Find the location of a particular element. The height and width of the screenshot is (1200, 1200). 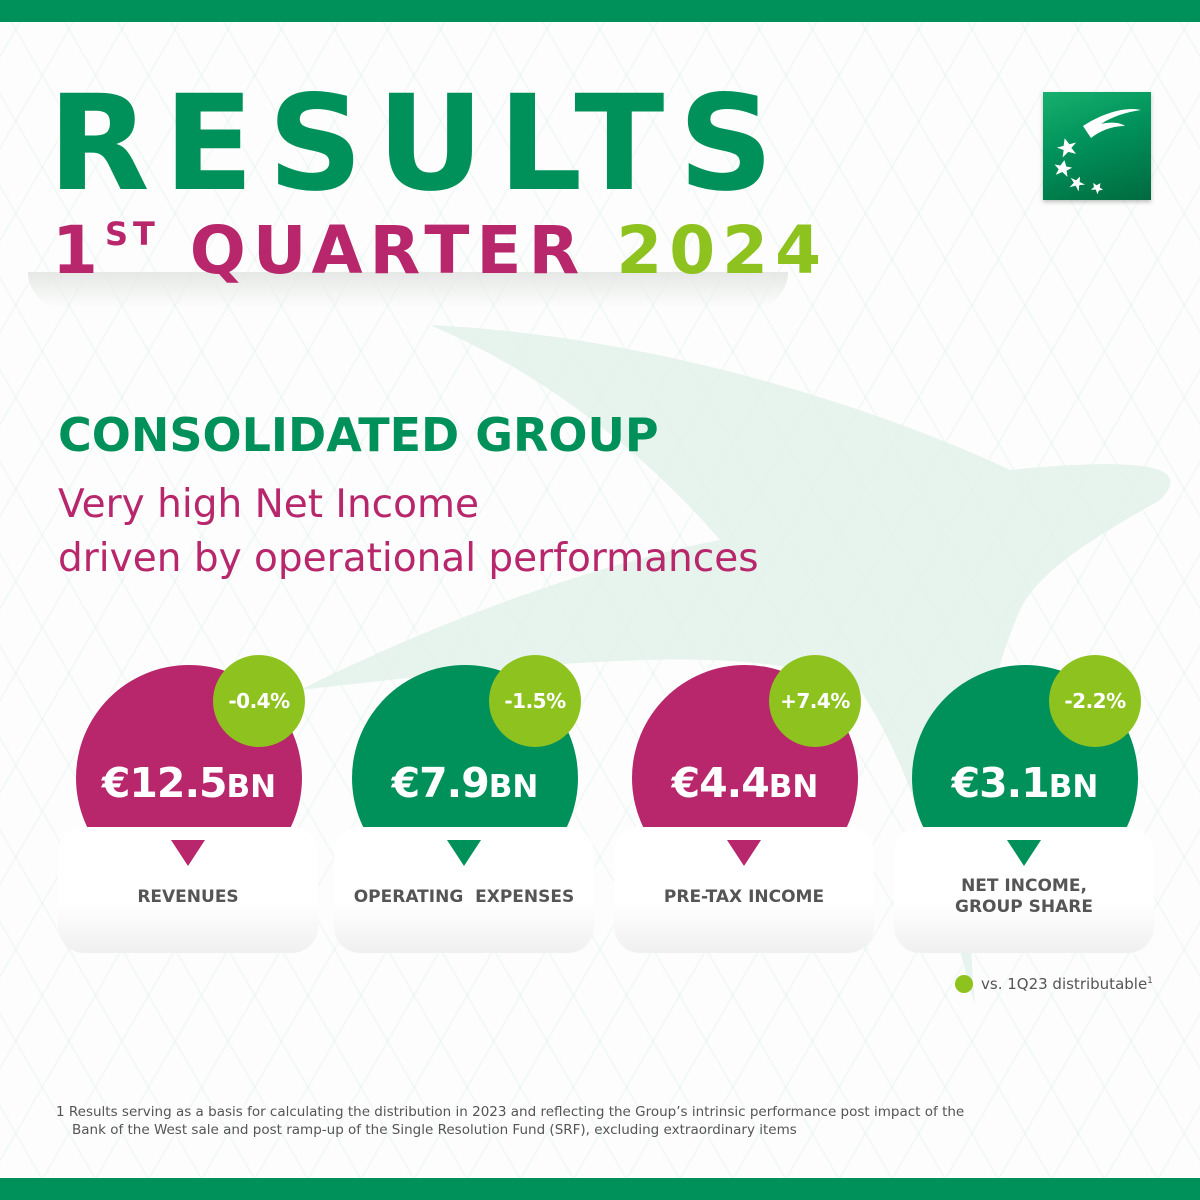

kpi-value: €7.9BN is located at coordinates (465, 783).